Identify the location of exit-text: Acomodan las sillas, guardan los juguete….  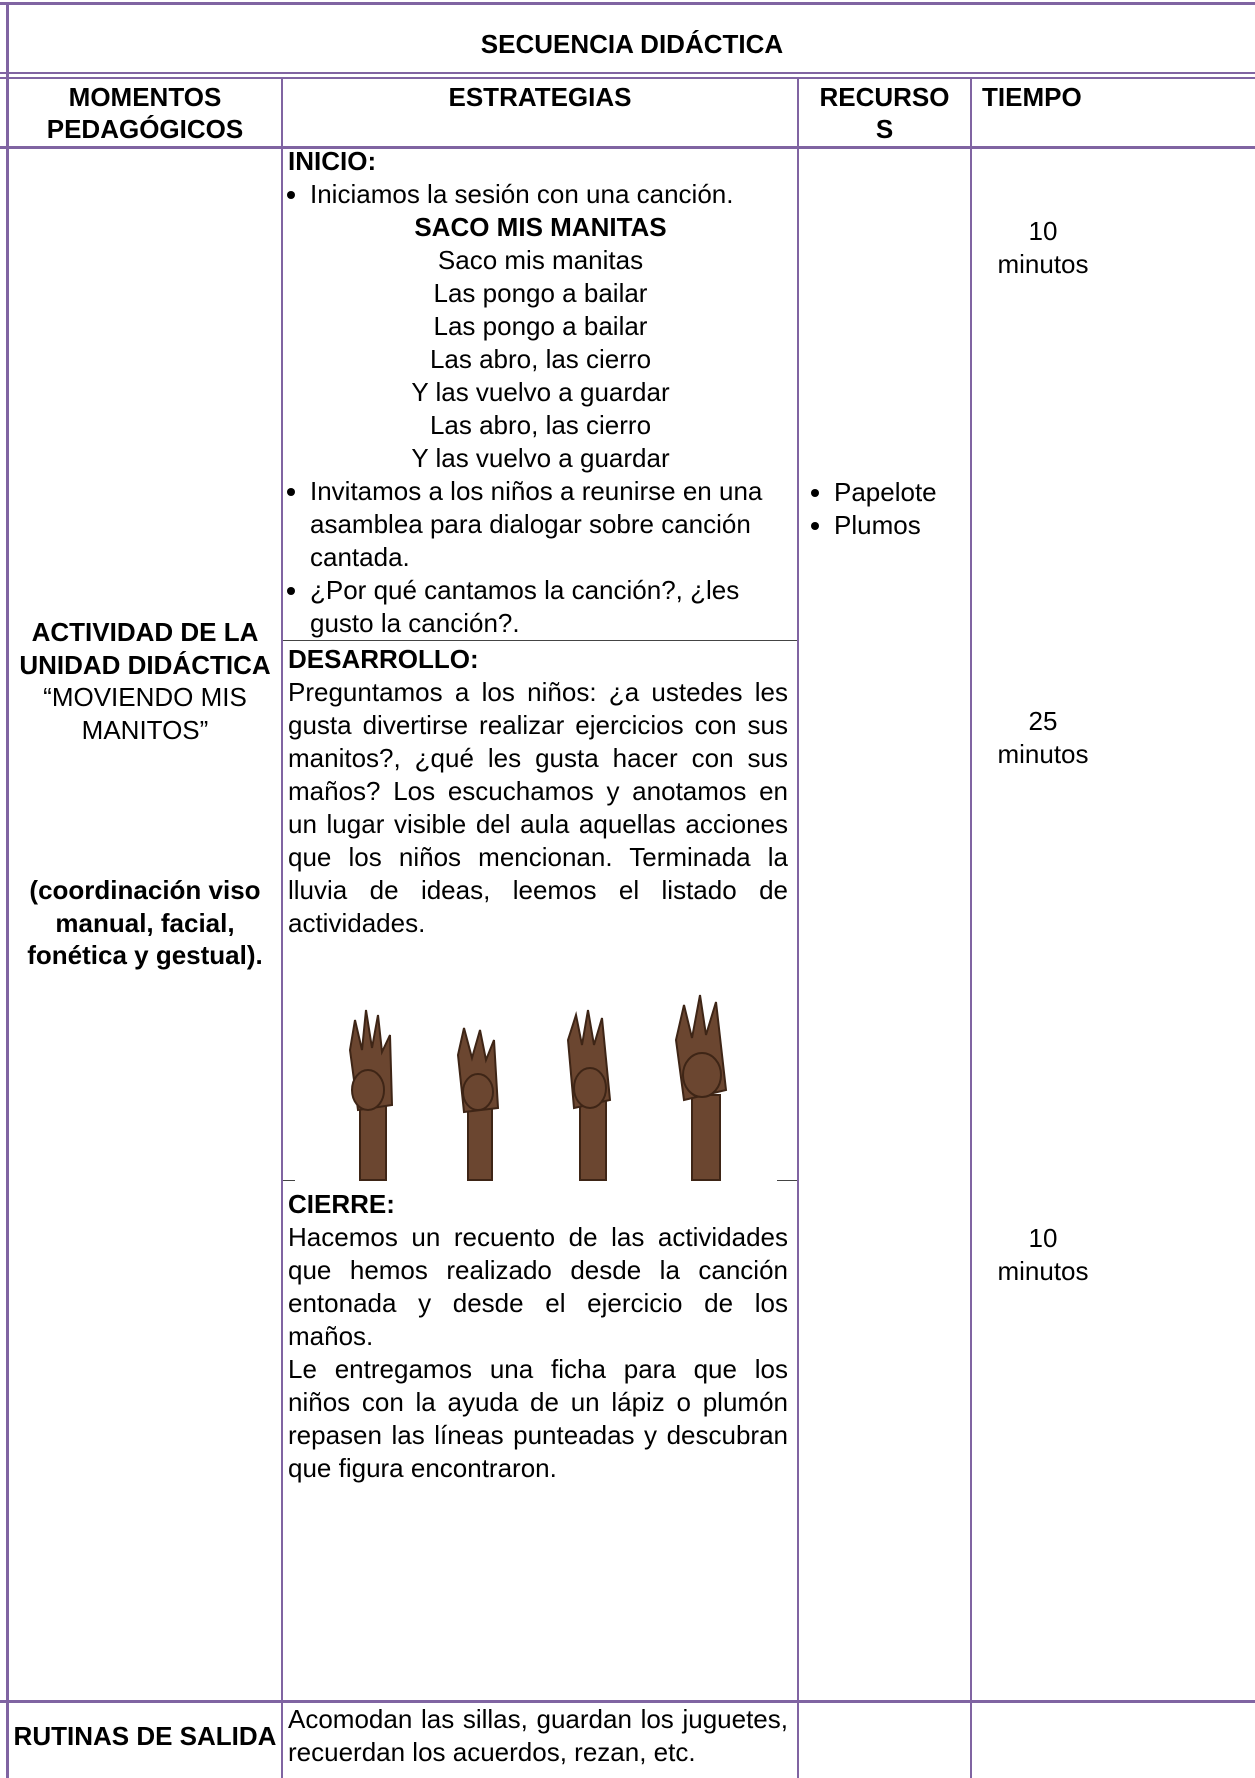
(538, 1735).